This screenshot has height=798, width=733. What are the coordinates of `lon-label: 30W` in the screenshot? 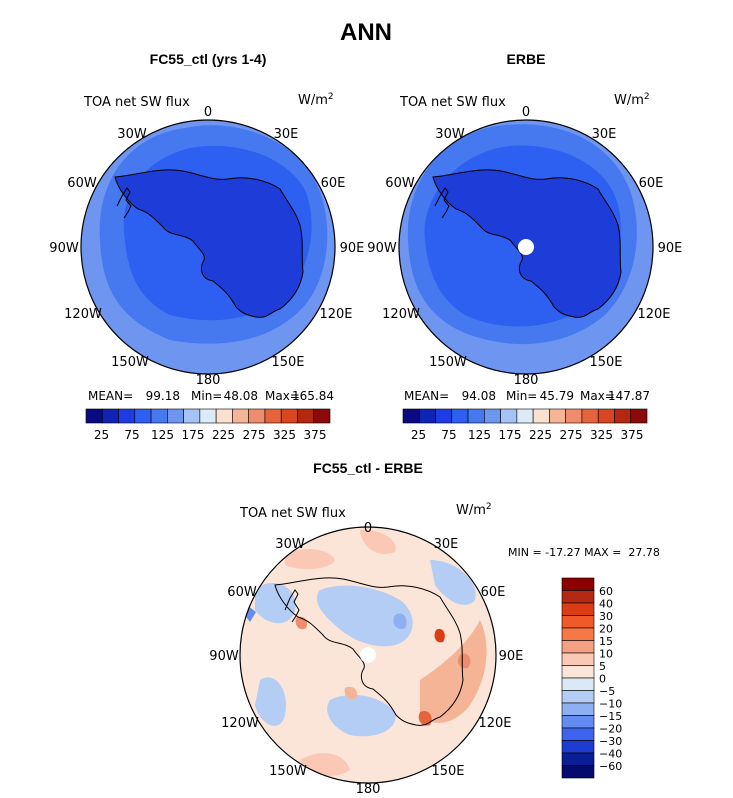 It's located at (132, 134).